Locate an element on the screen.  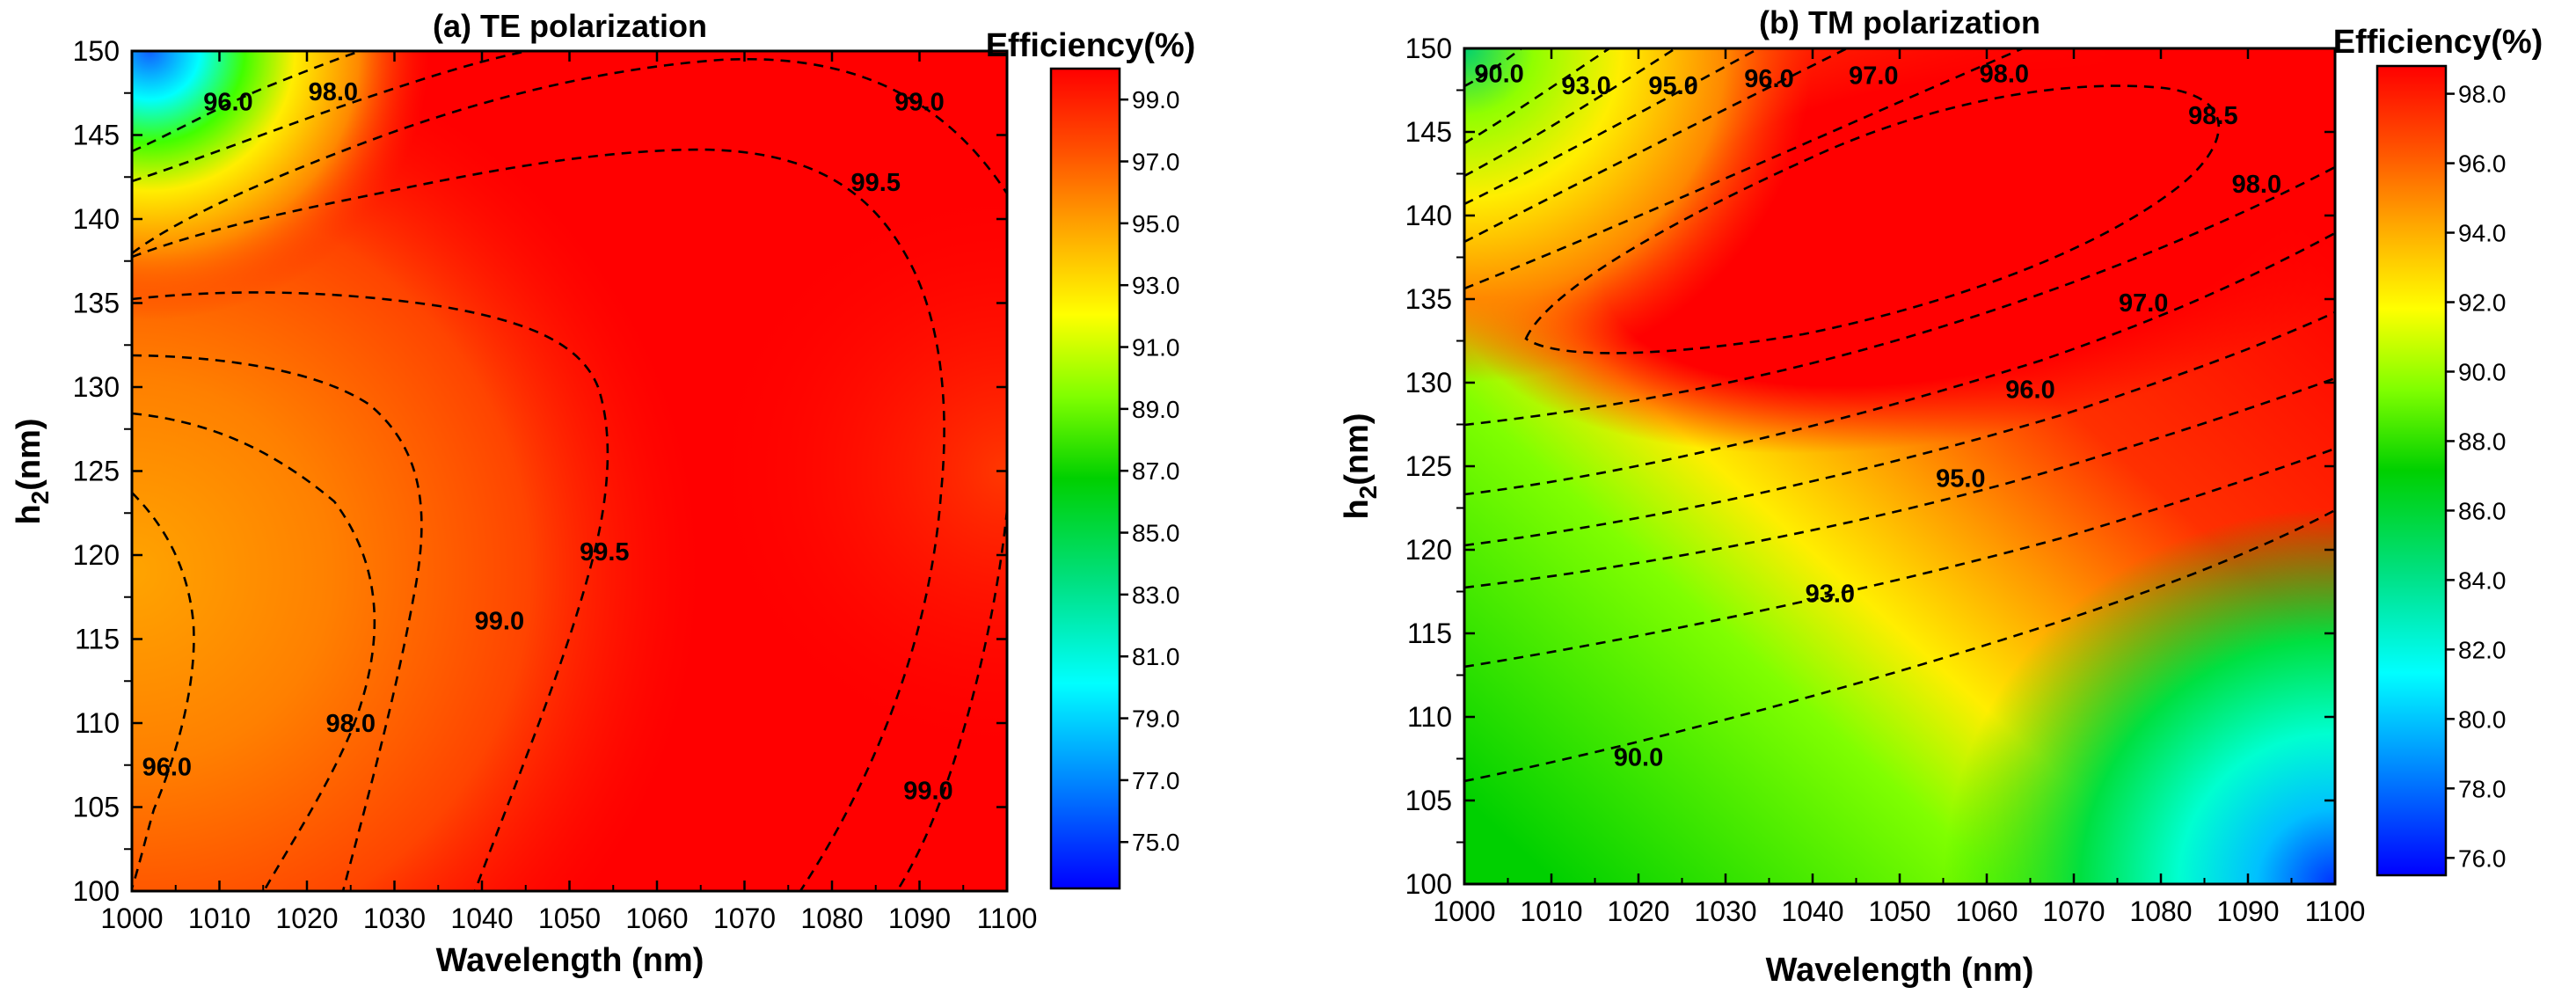
panel-a-x-tick-label: 1030 is located at coordinates (394, 918).